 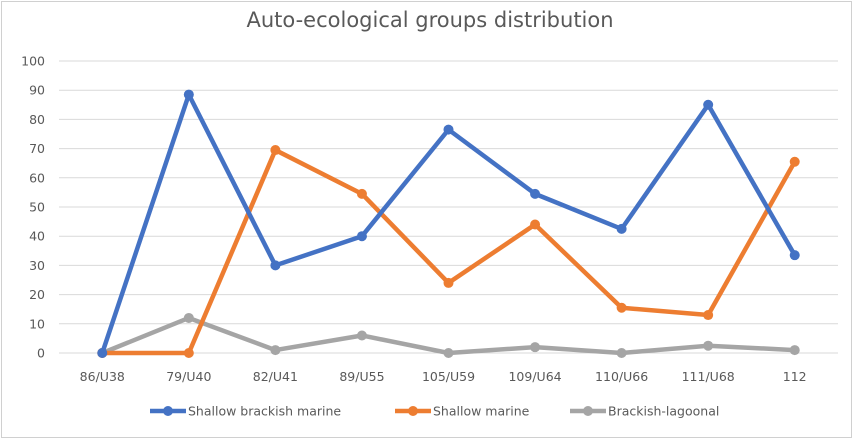 I want to click on y-tick-label: 100, so click(x=33, y=61).